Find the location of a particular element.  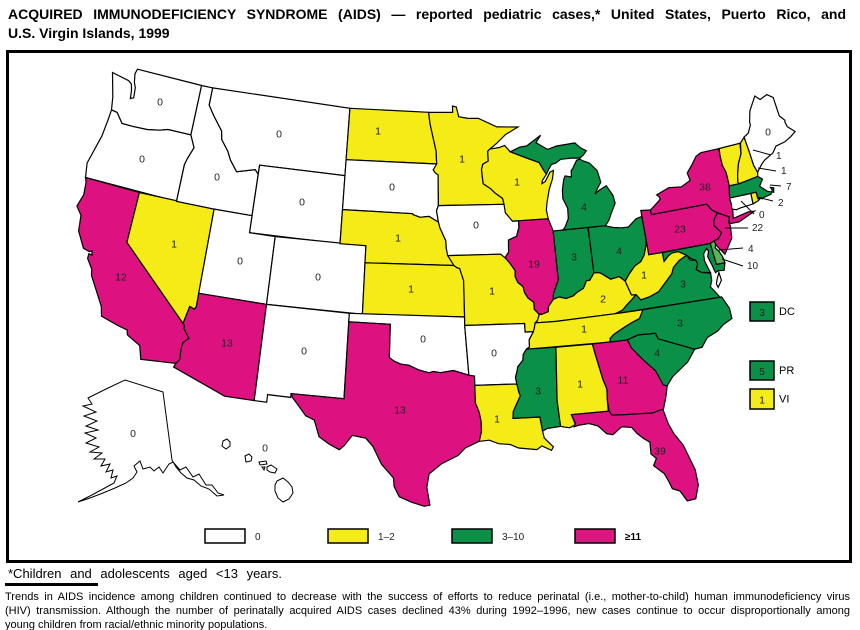

svg-text: 38 is located at coordinates (705, 188).